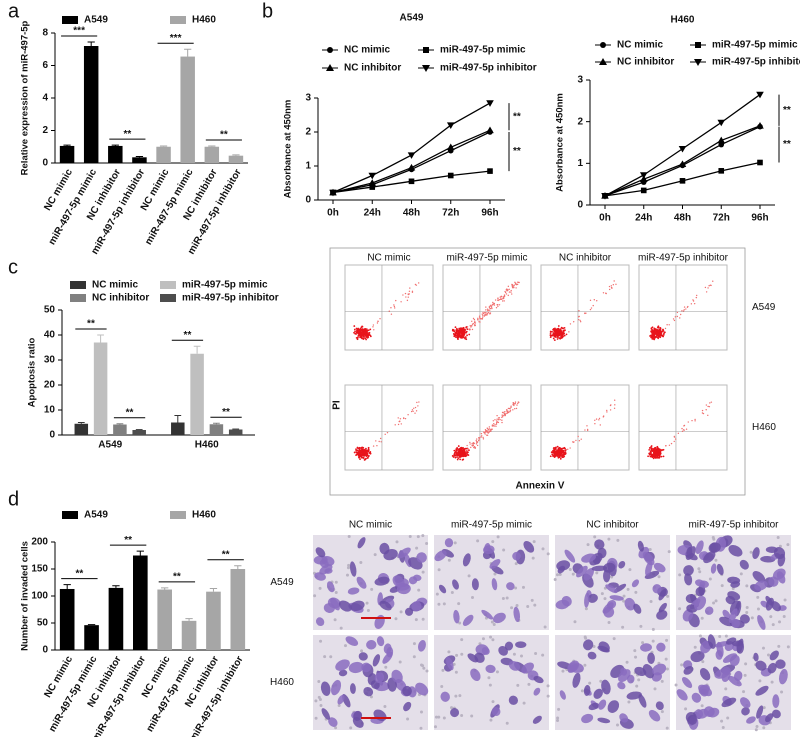  What do you see at coordinates (759, 218) in the screenshot?
I see `x-tick-label: 96h` at bounding box center [759, 218].